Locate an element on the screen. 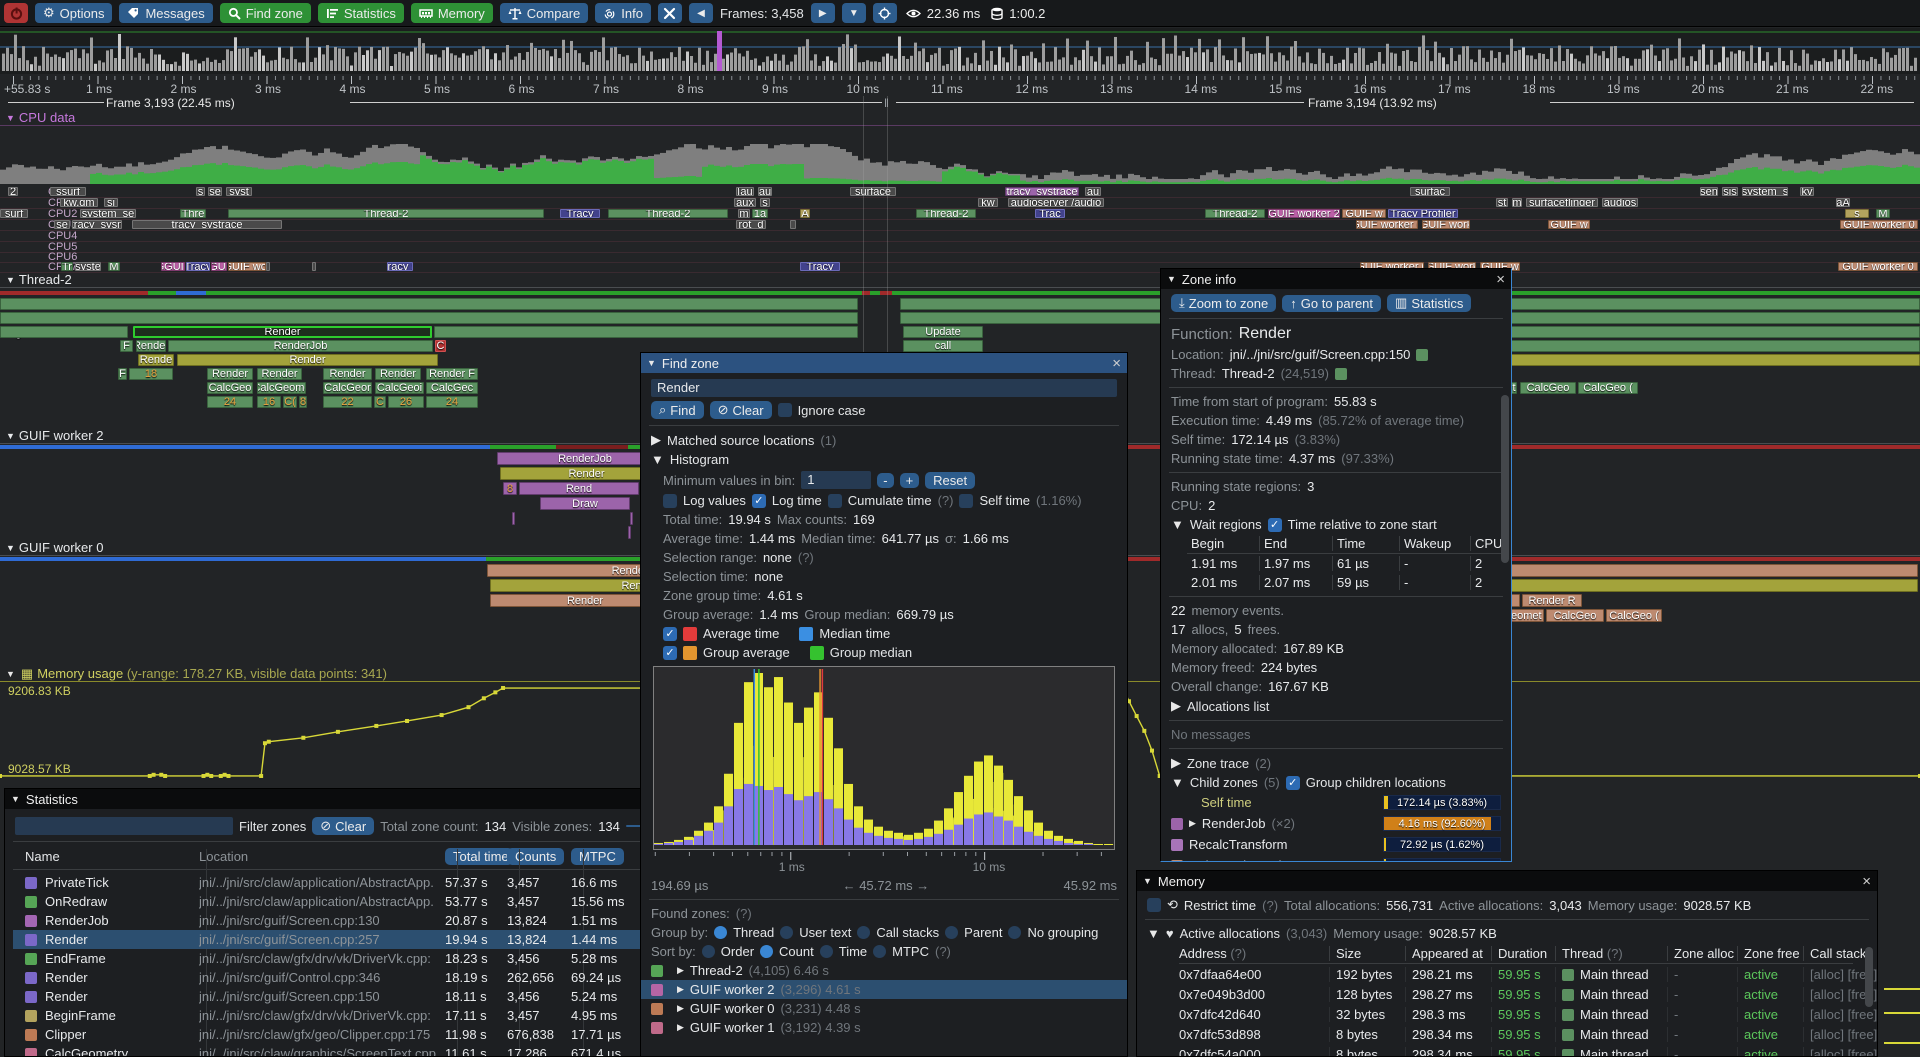 The image size is (1920, 1057). memory-button: Memory is located at coordinates (451, 13).